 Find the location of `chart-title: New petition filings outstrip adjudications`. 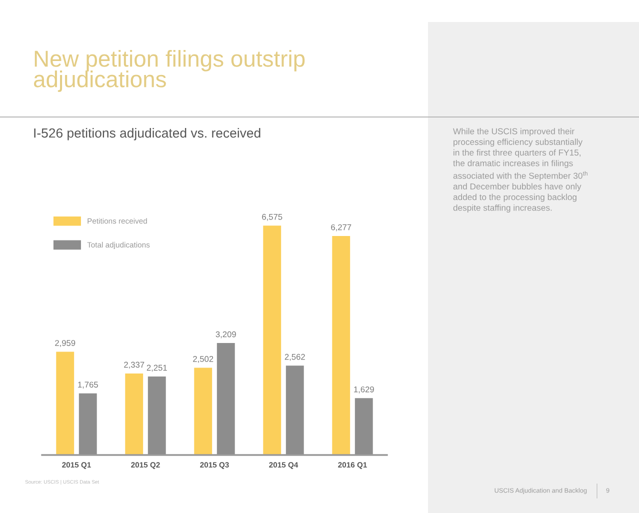

chart-title: New petition filings outstrip adjudications is located at coordinates (169, 71).